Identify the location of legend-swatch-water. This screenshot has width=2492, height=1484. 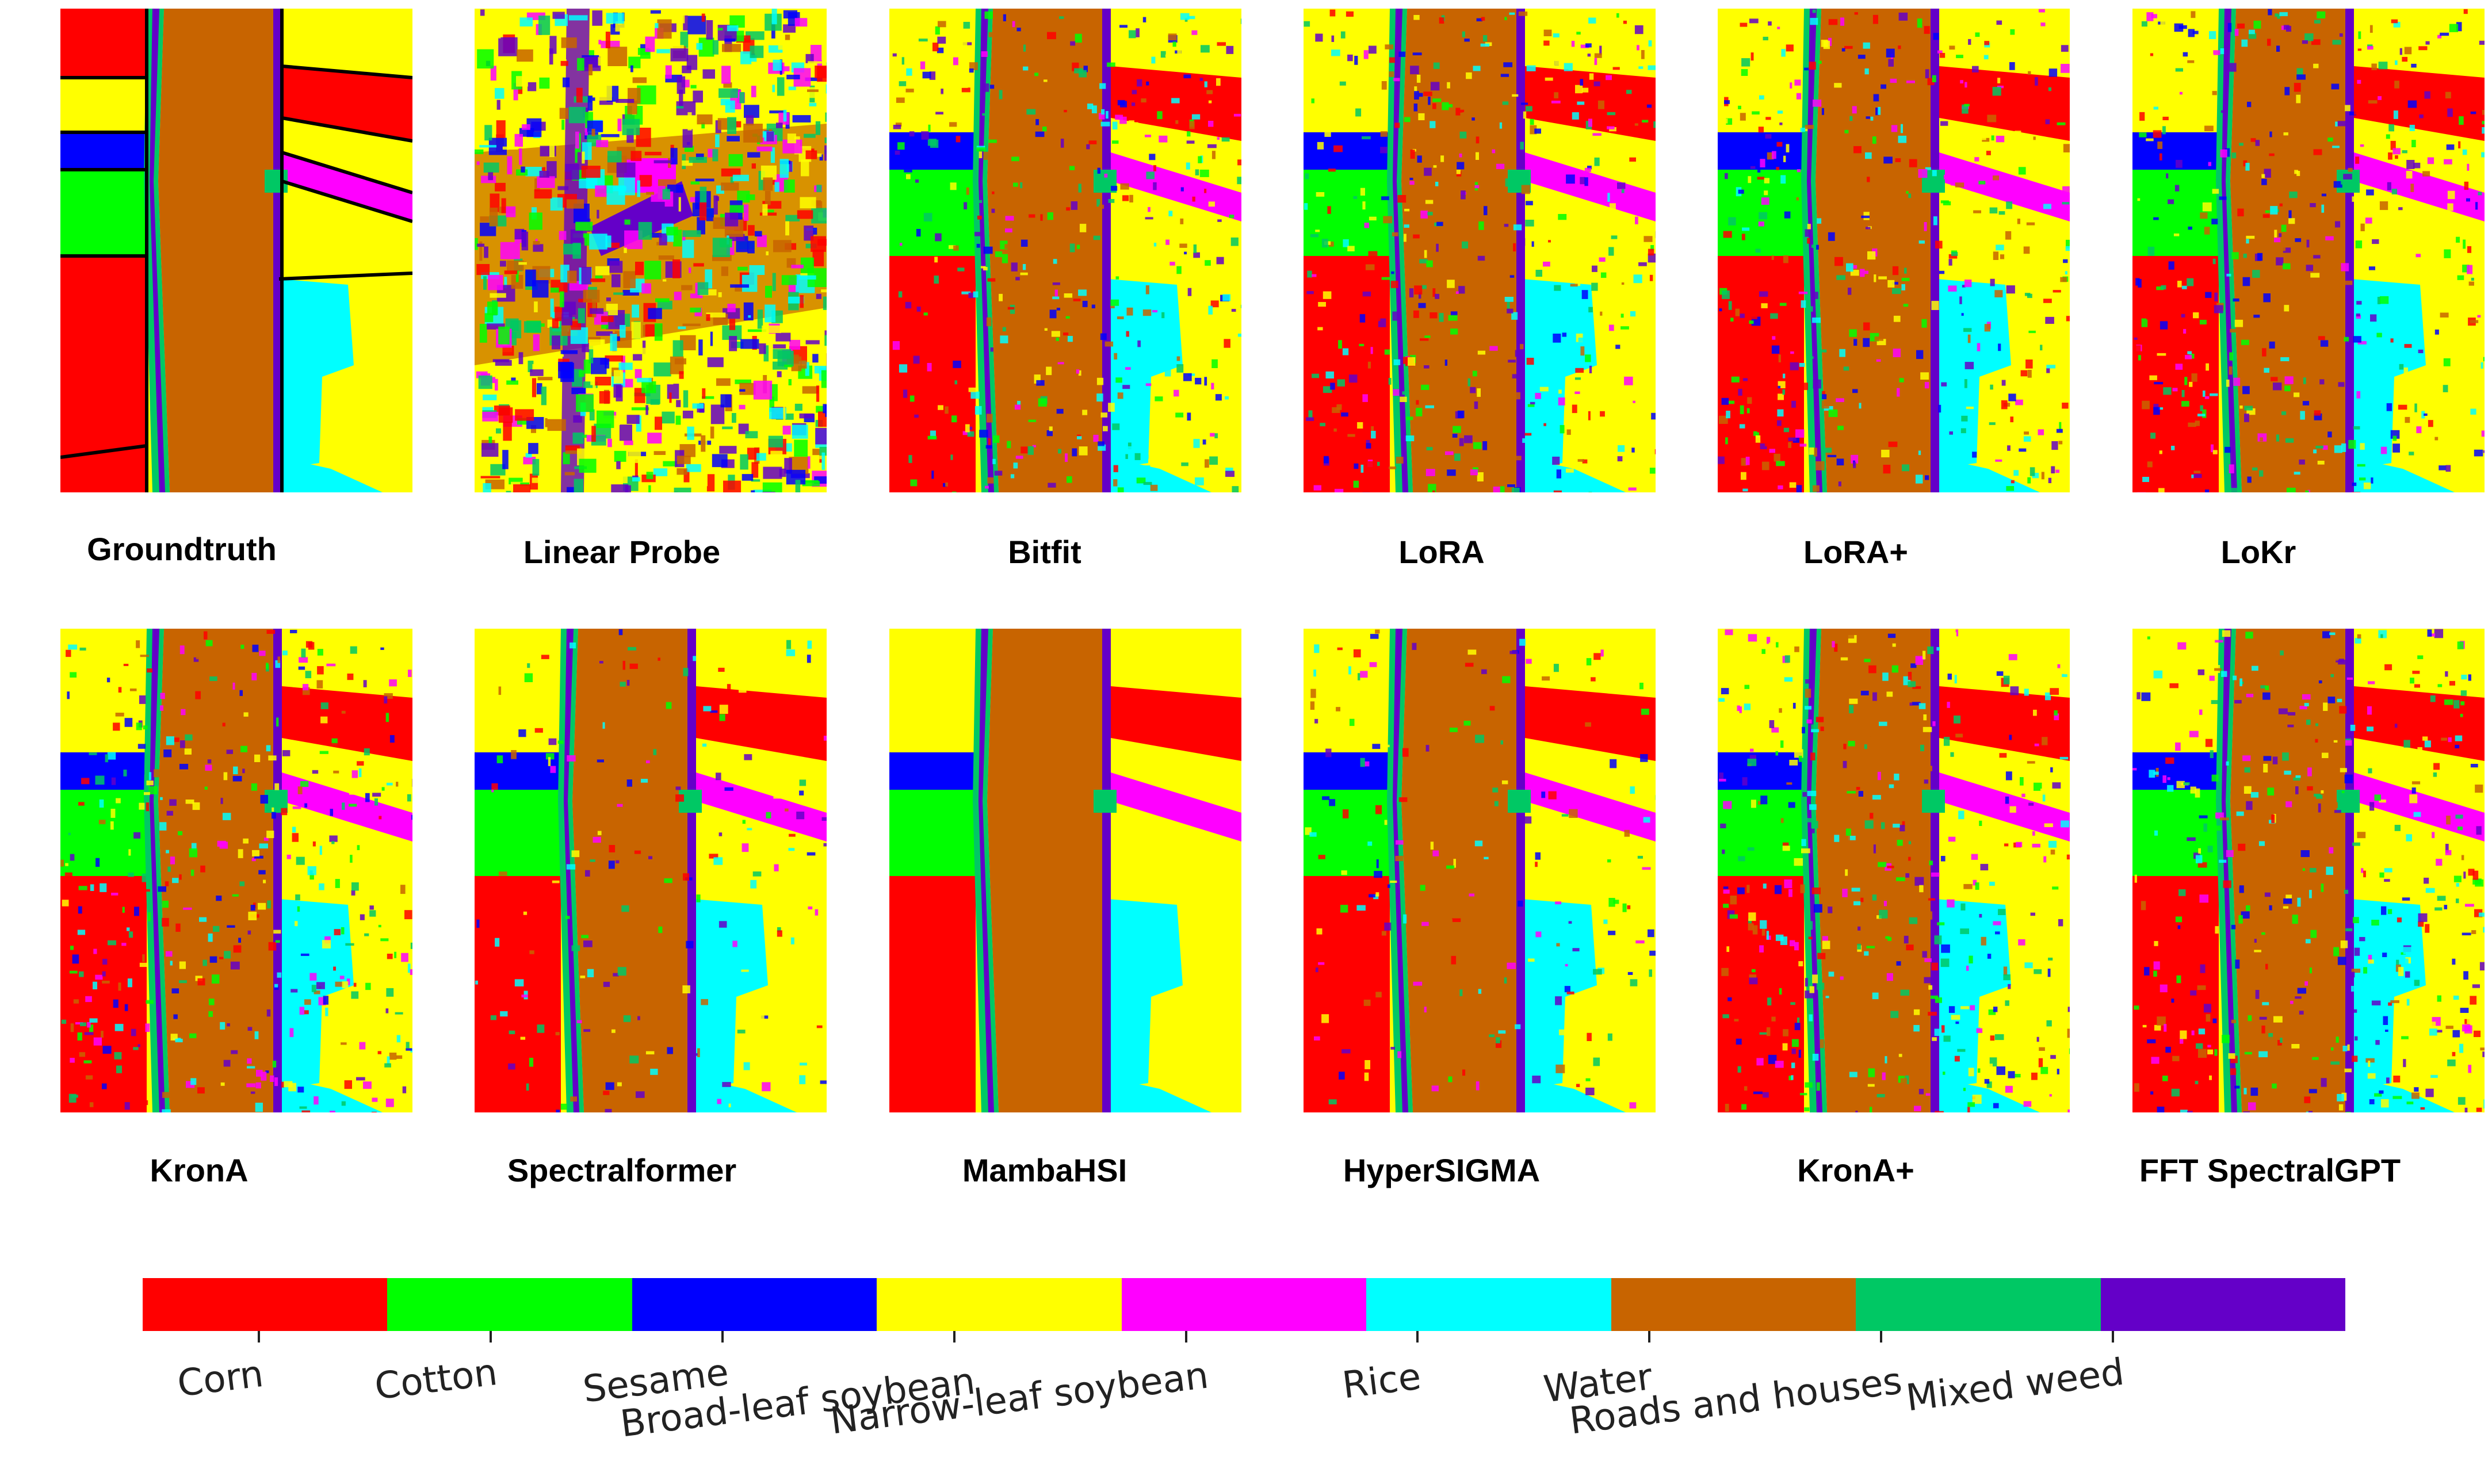
(1733, 1304).